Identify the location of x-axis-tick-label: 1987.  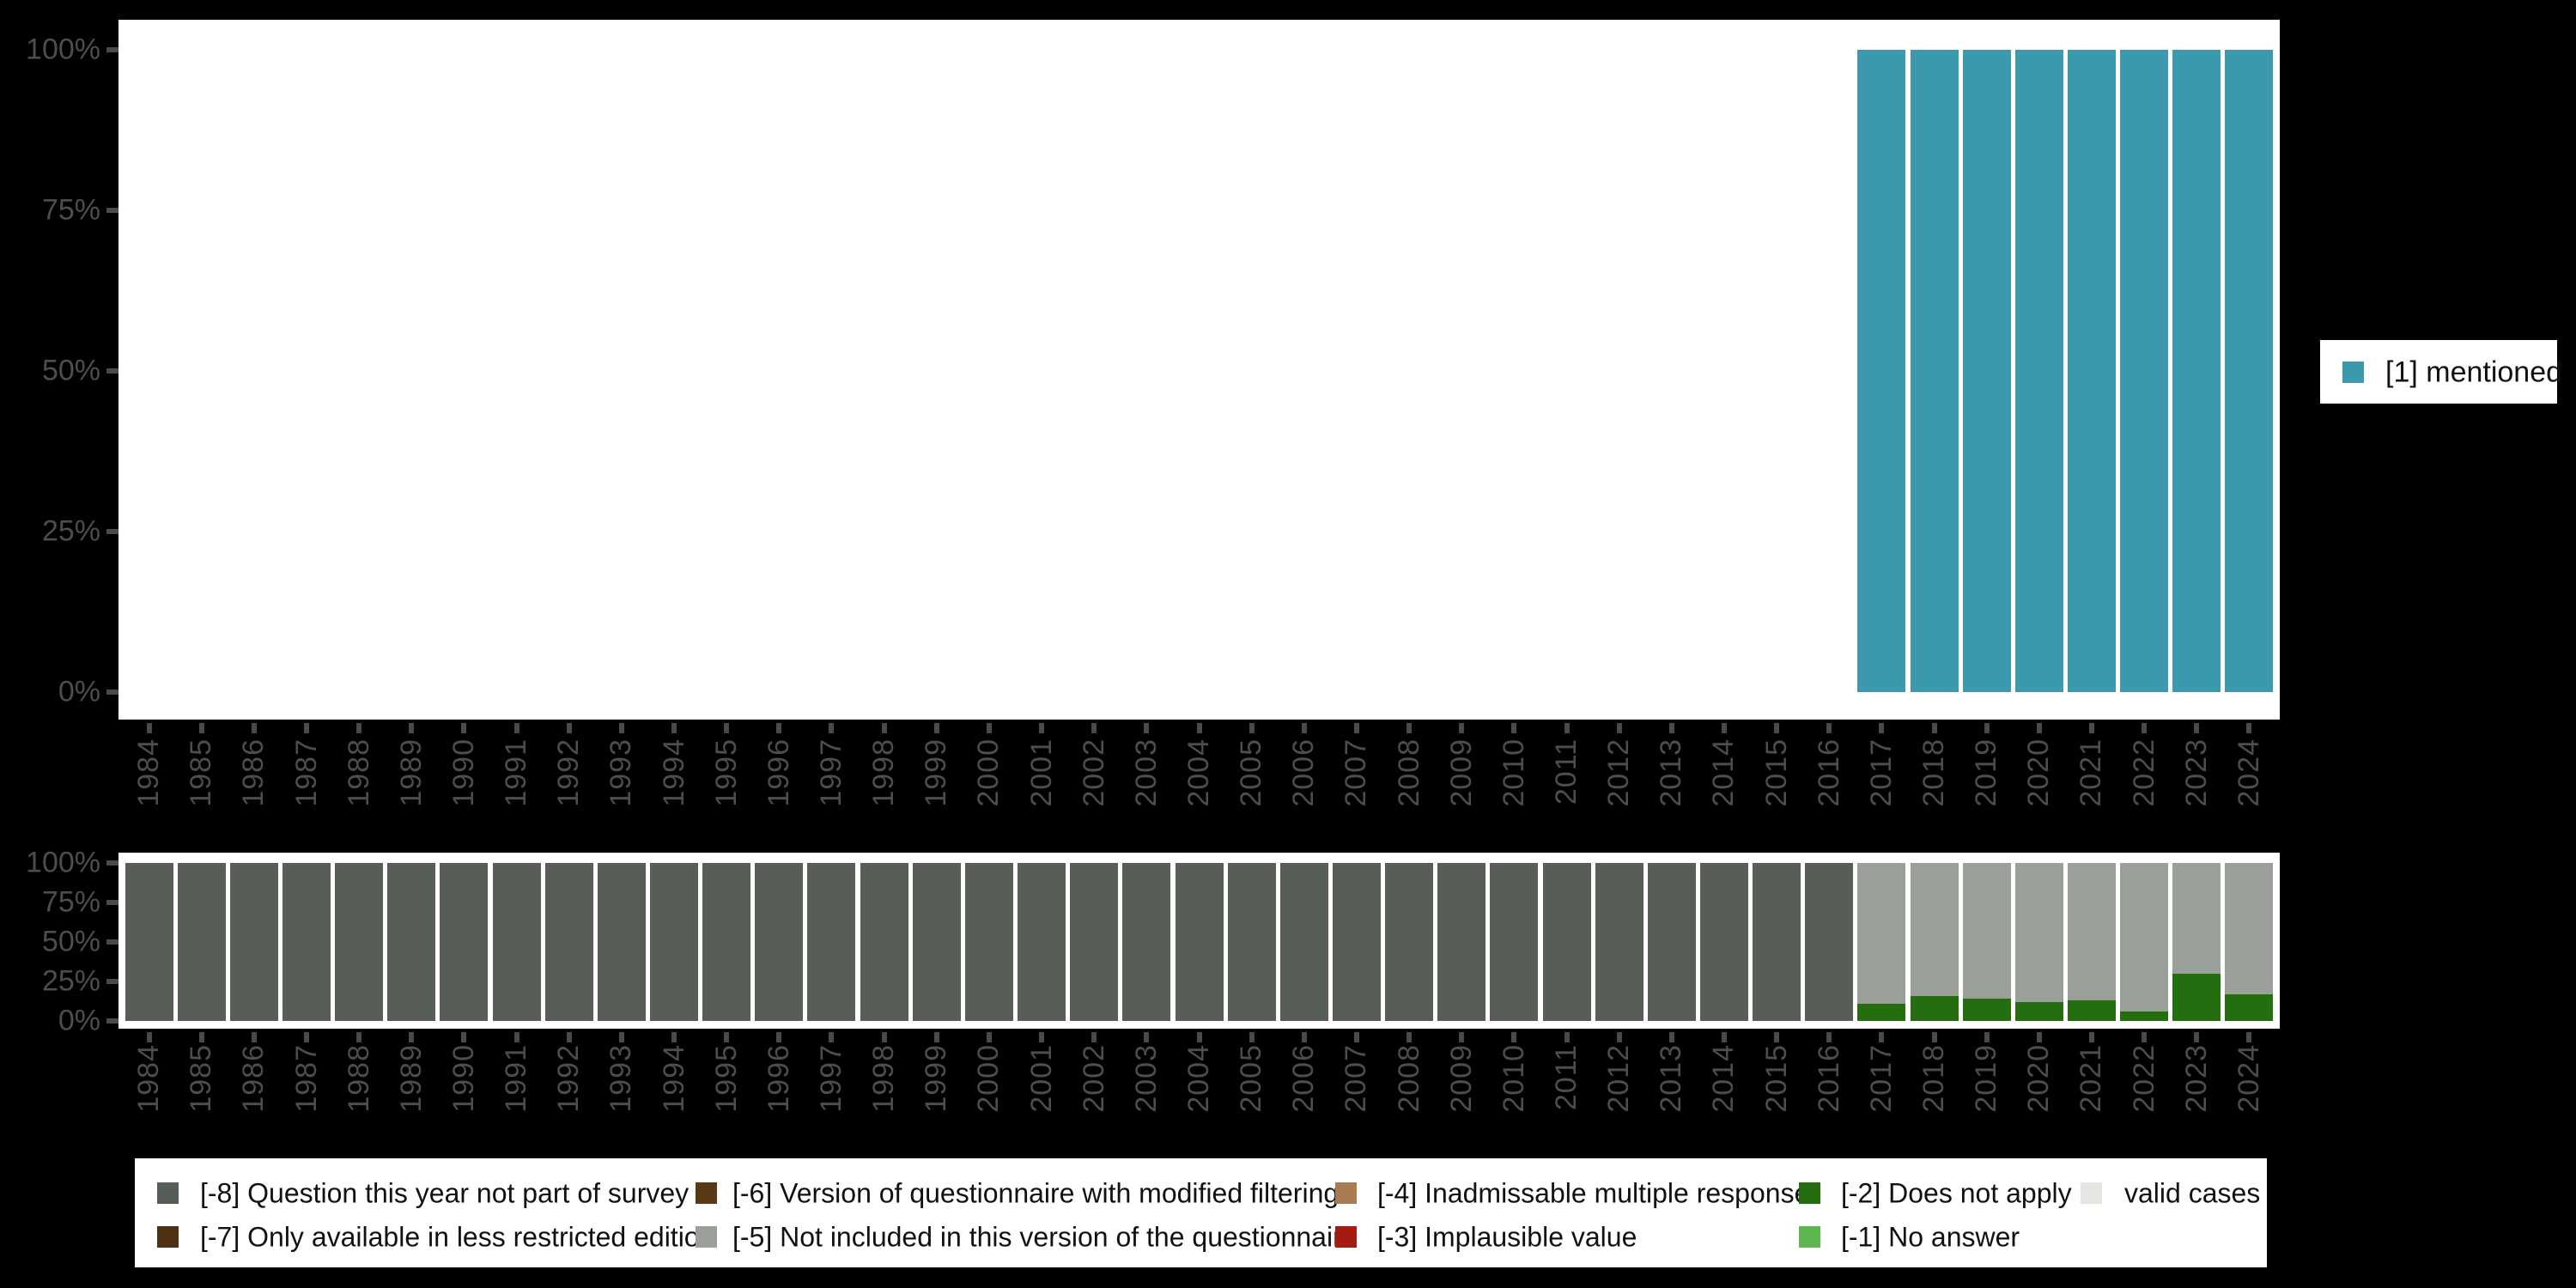
(306, 794).